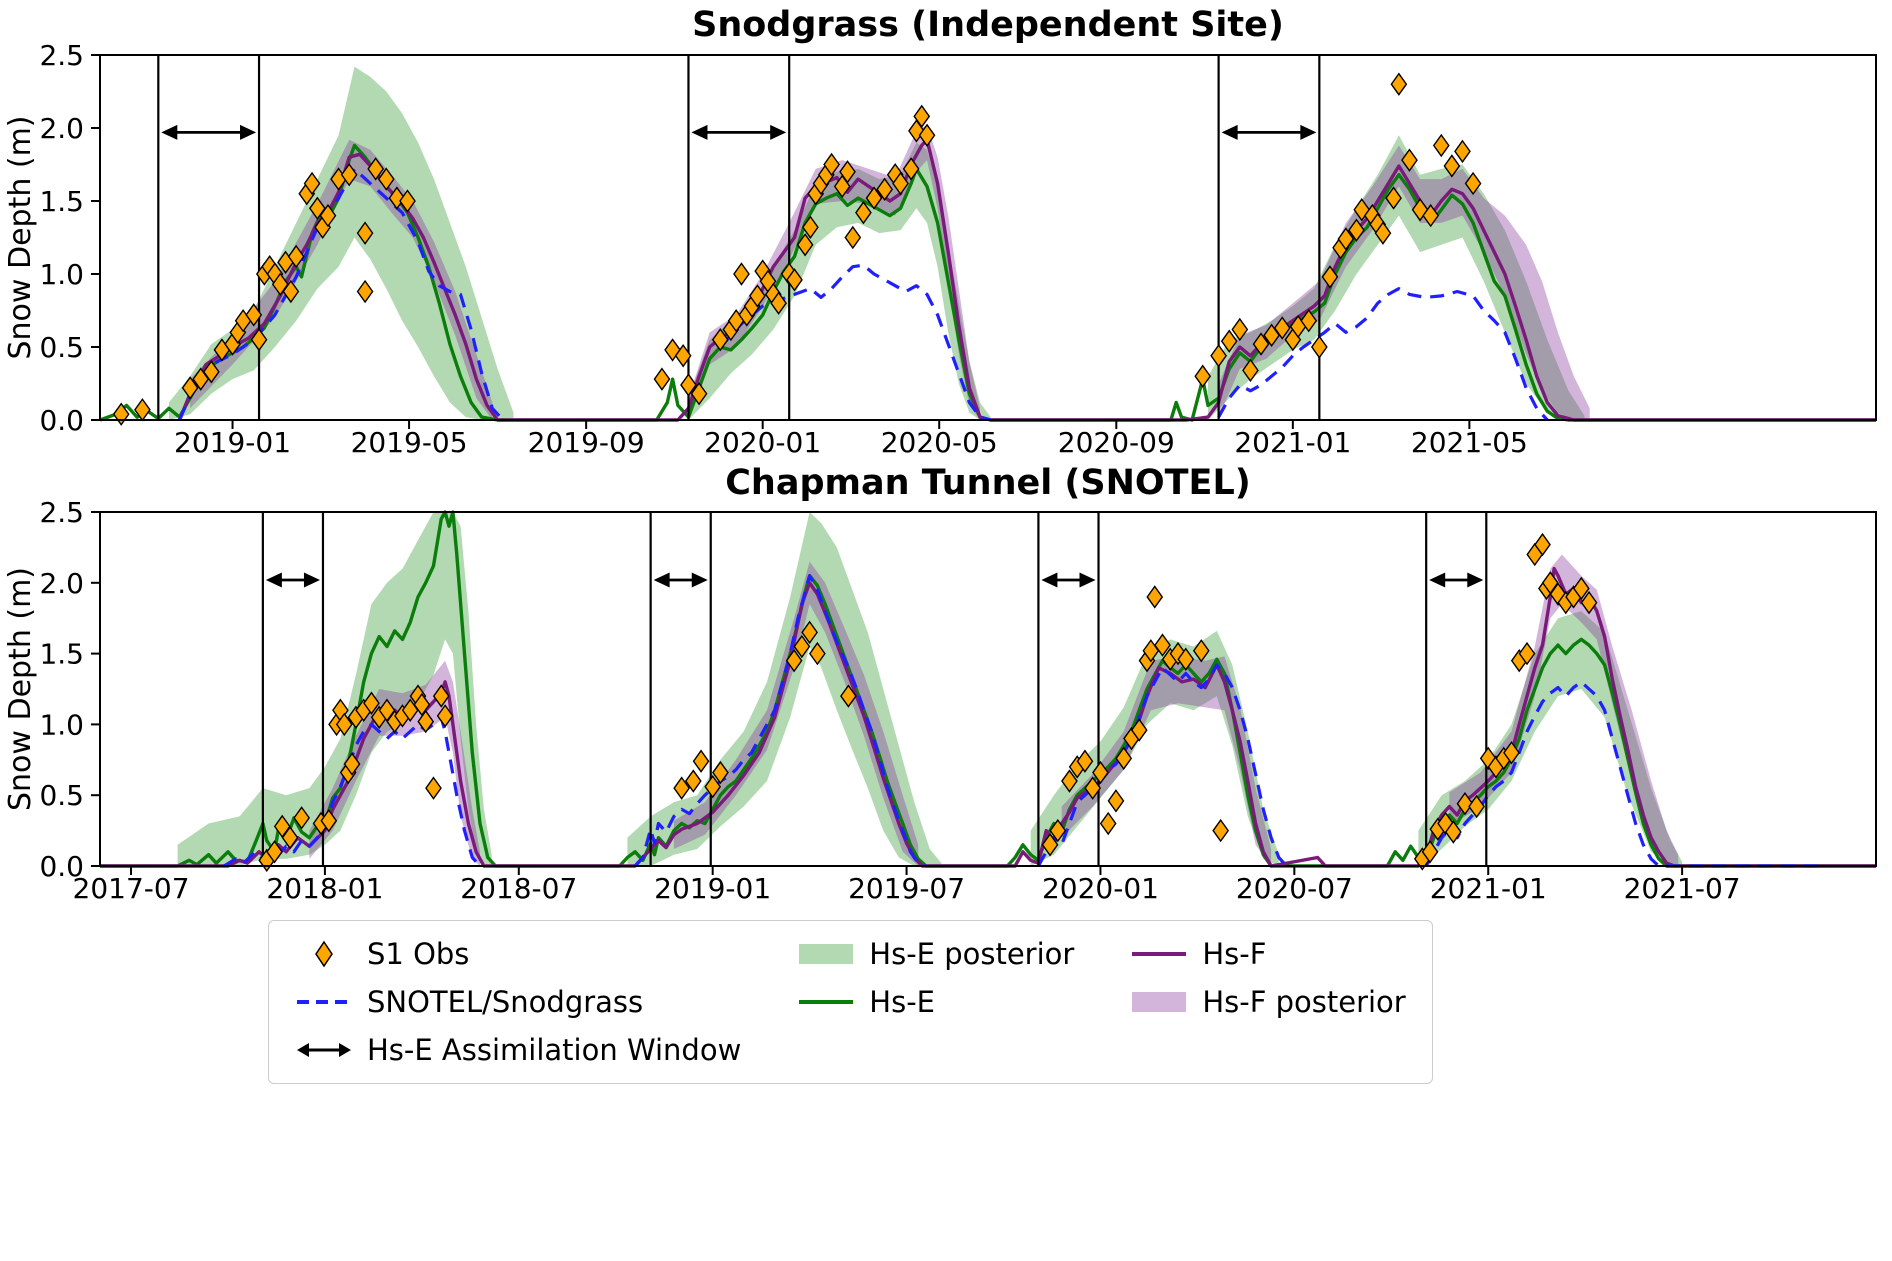  I want to click on legend-column-3: Hs-F Hs-F posterior, so click(1268, 1002).